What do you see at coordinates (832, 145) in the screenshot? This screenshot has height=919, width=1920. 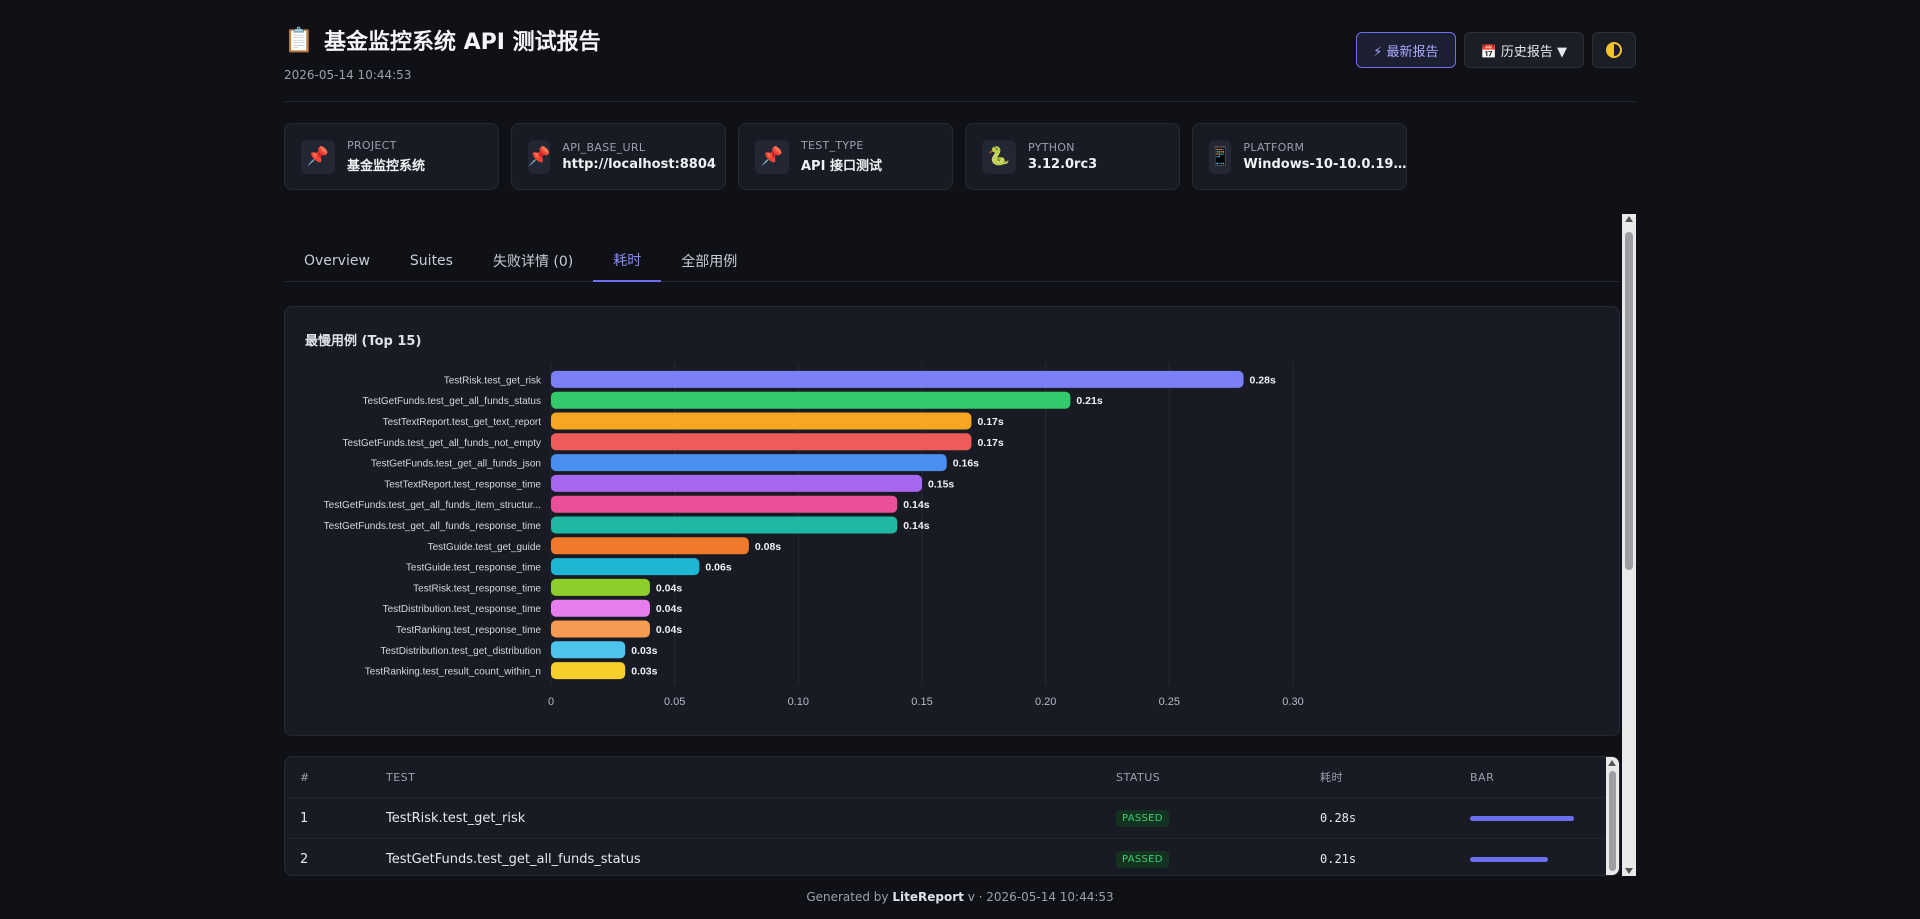 I see `env-key: TEST_TYPE` at bounding box center [832, 145].